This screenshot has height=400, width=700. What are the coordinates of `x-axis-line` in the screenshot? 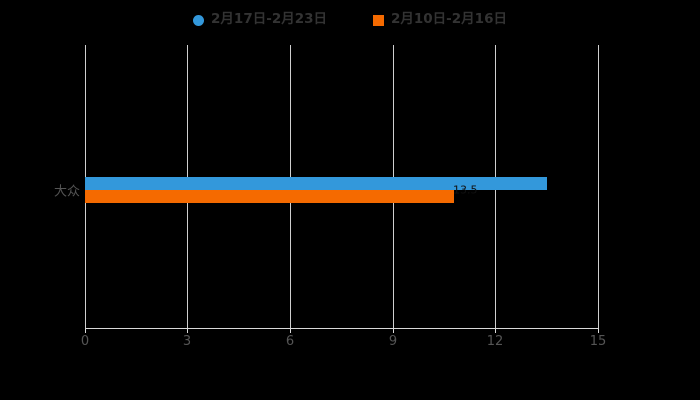 It's located at (342, 328).